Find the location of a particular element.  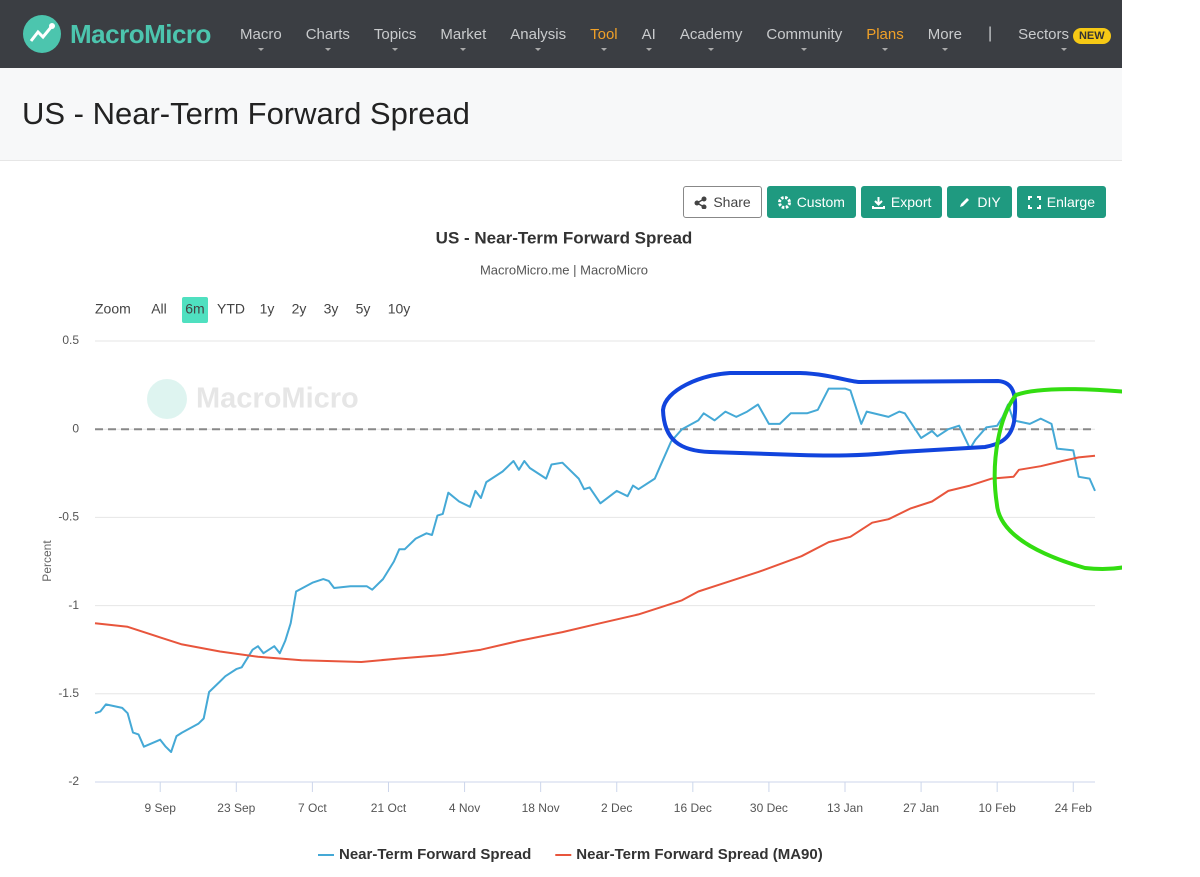

toolbar: Share Custom Export DIY Enlarge is located at coordinates (894, 202).